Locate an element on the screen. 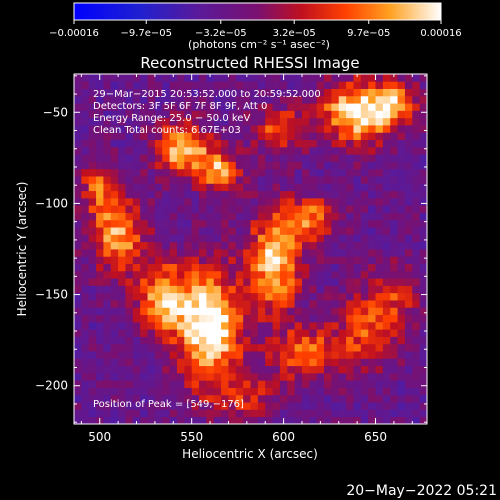 The image size is (500, 500). colorbar-title: (photons cm⁻² s⁻¹ asec⁻²) is located at coordinates (259, 44).